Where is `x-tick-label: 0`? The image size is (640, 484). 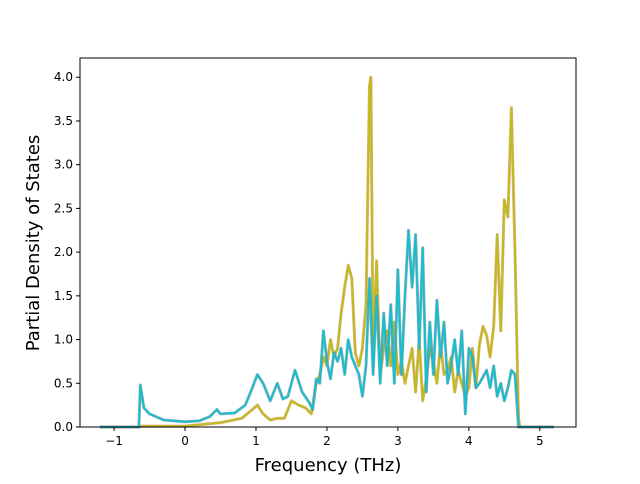
x-tick-label: 0 is located at coordinates (185, 441).